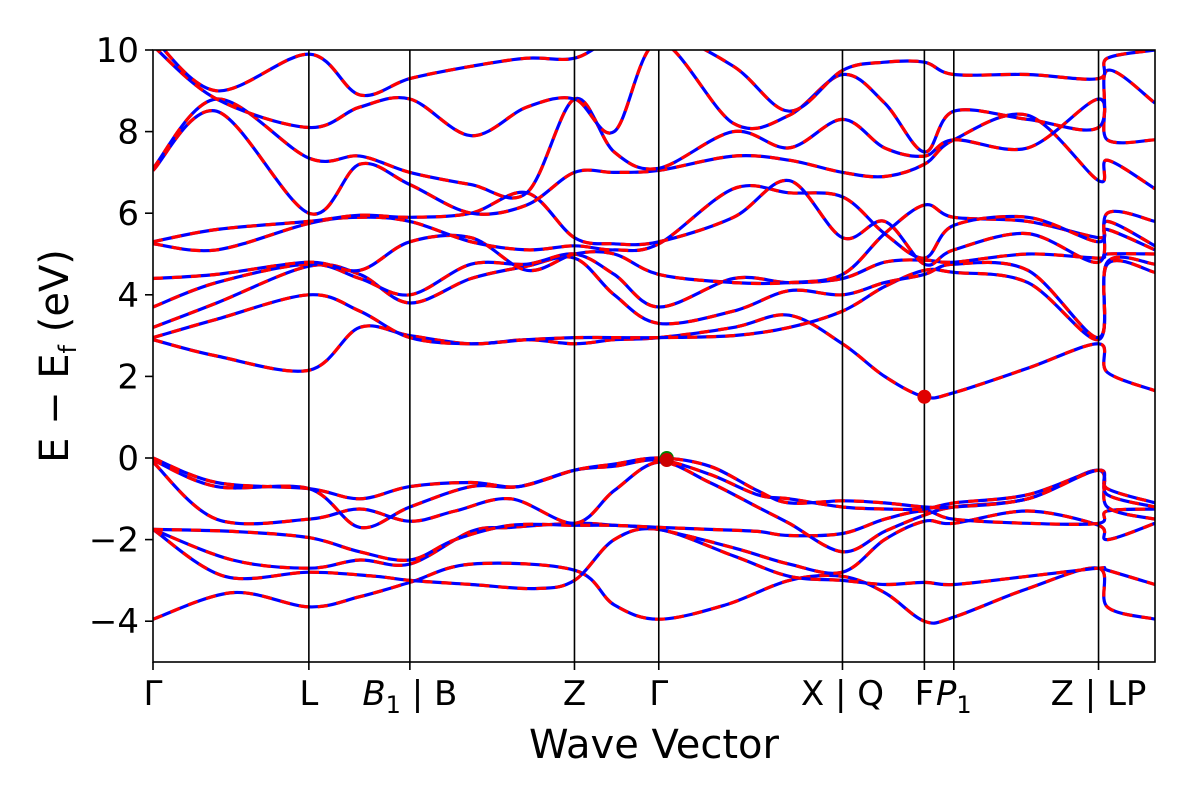  Describe the element at coordinates (574, 694) in the screenshot. I see `x-tick-label-4: Z` at that location.